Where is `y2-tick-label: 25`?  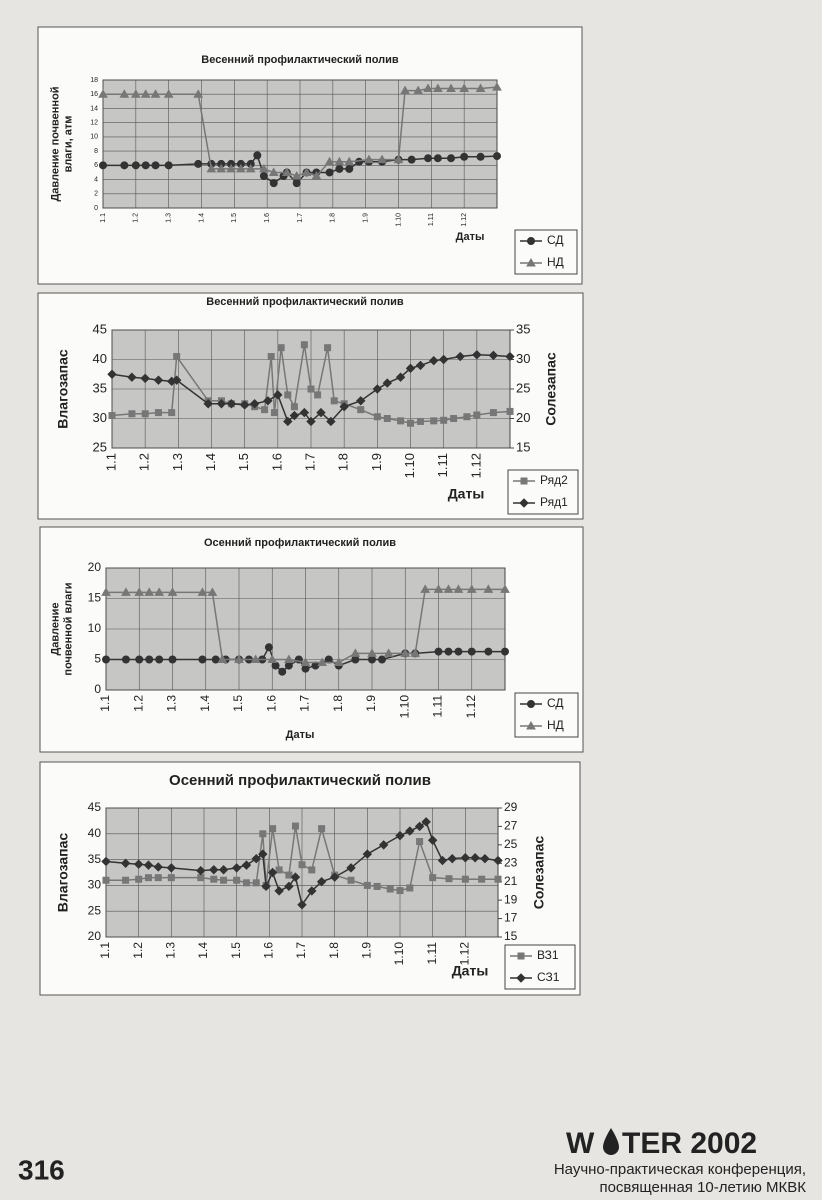
y2-tick-label: 25 is located at coordinates (523, 387).